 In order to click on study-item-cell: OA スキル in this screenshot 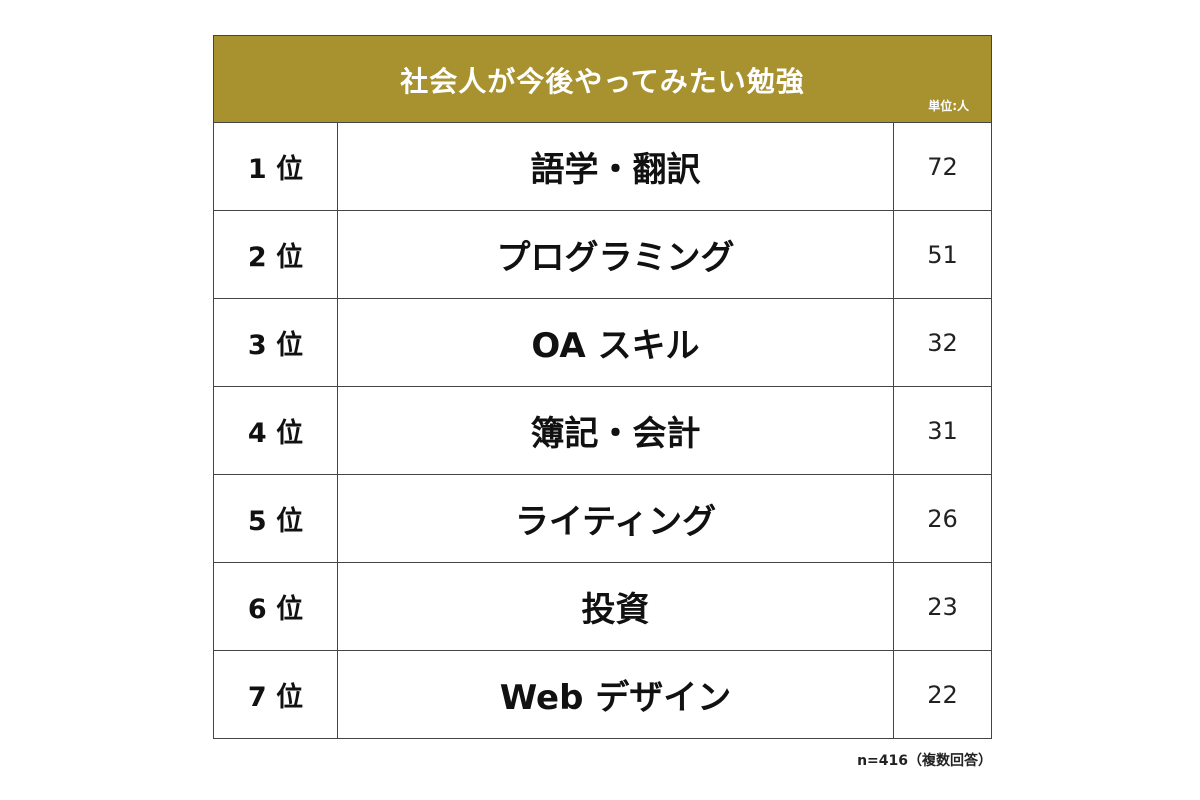, I will do `click(616, 342)`.